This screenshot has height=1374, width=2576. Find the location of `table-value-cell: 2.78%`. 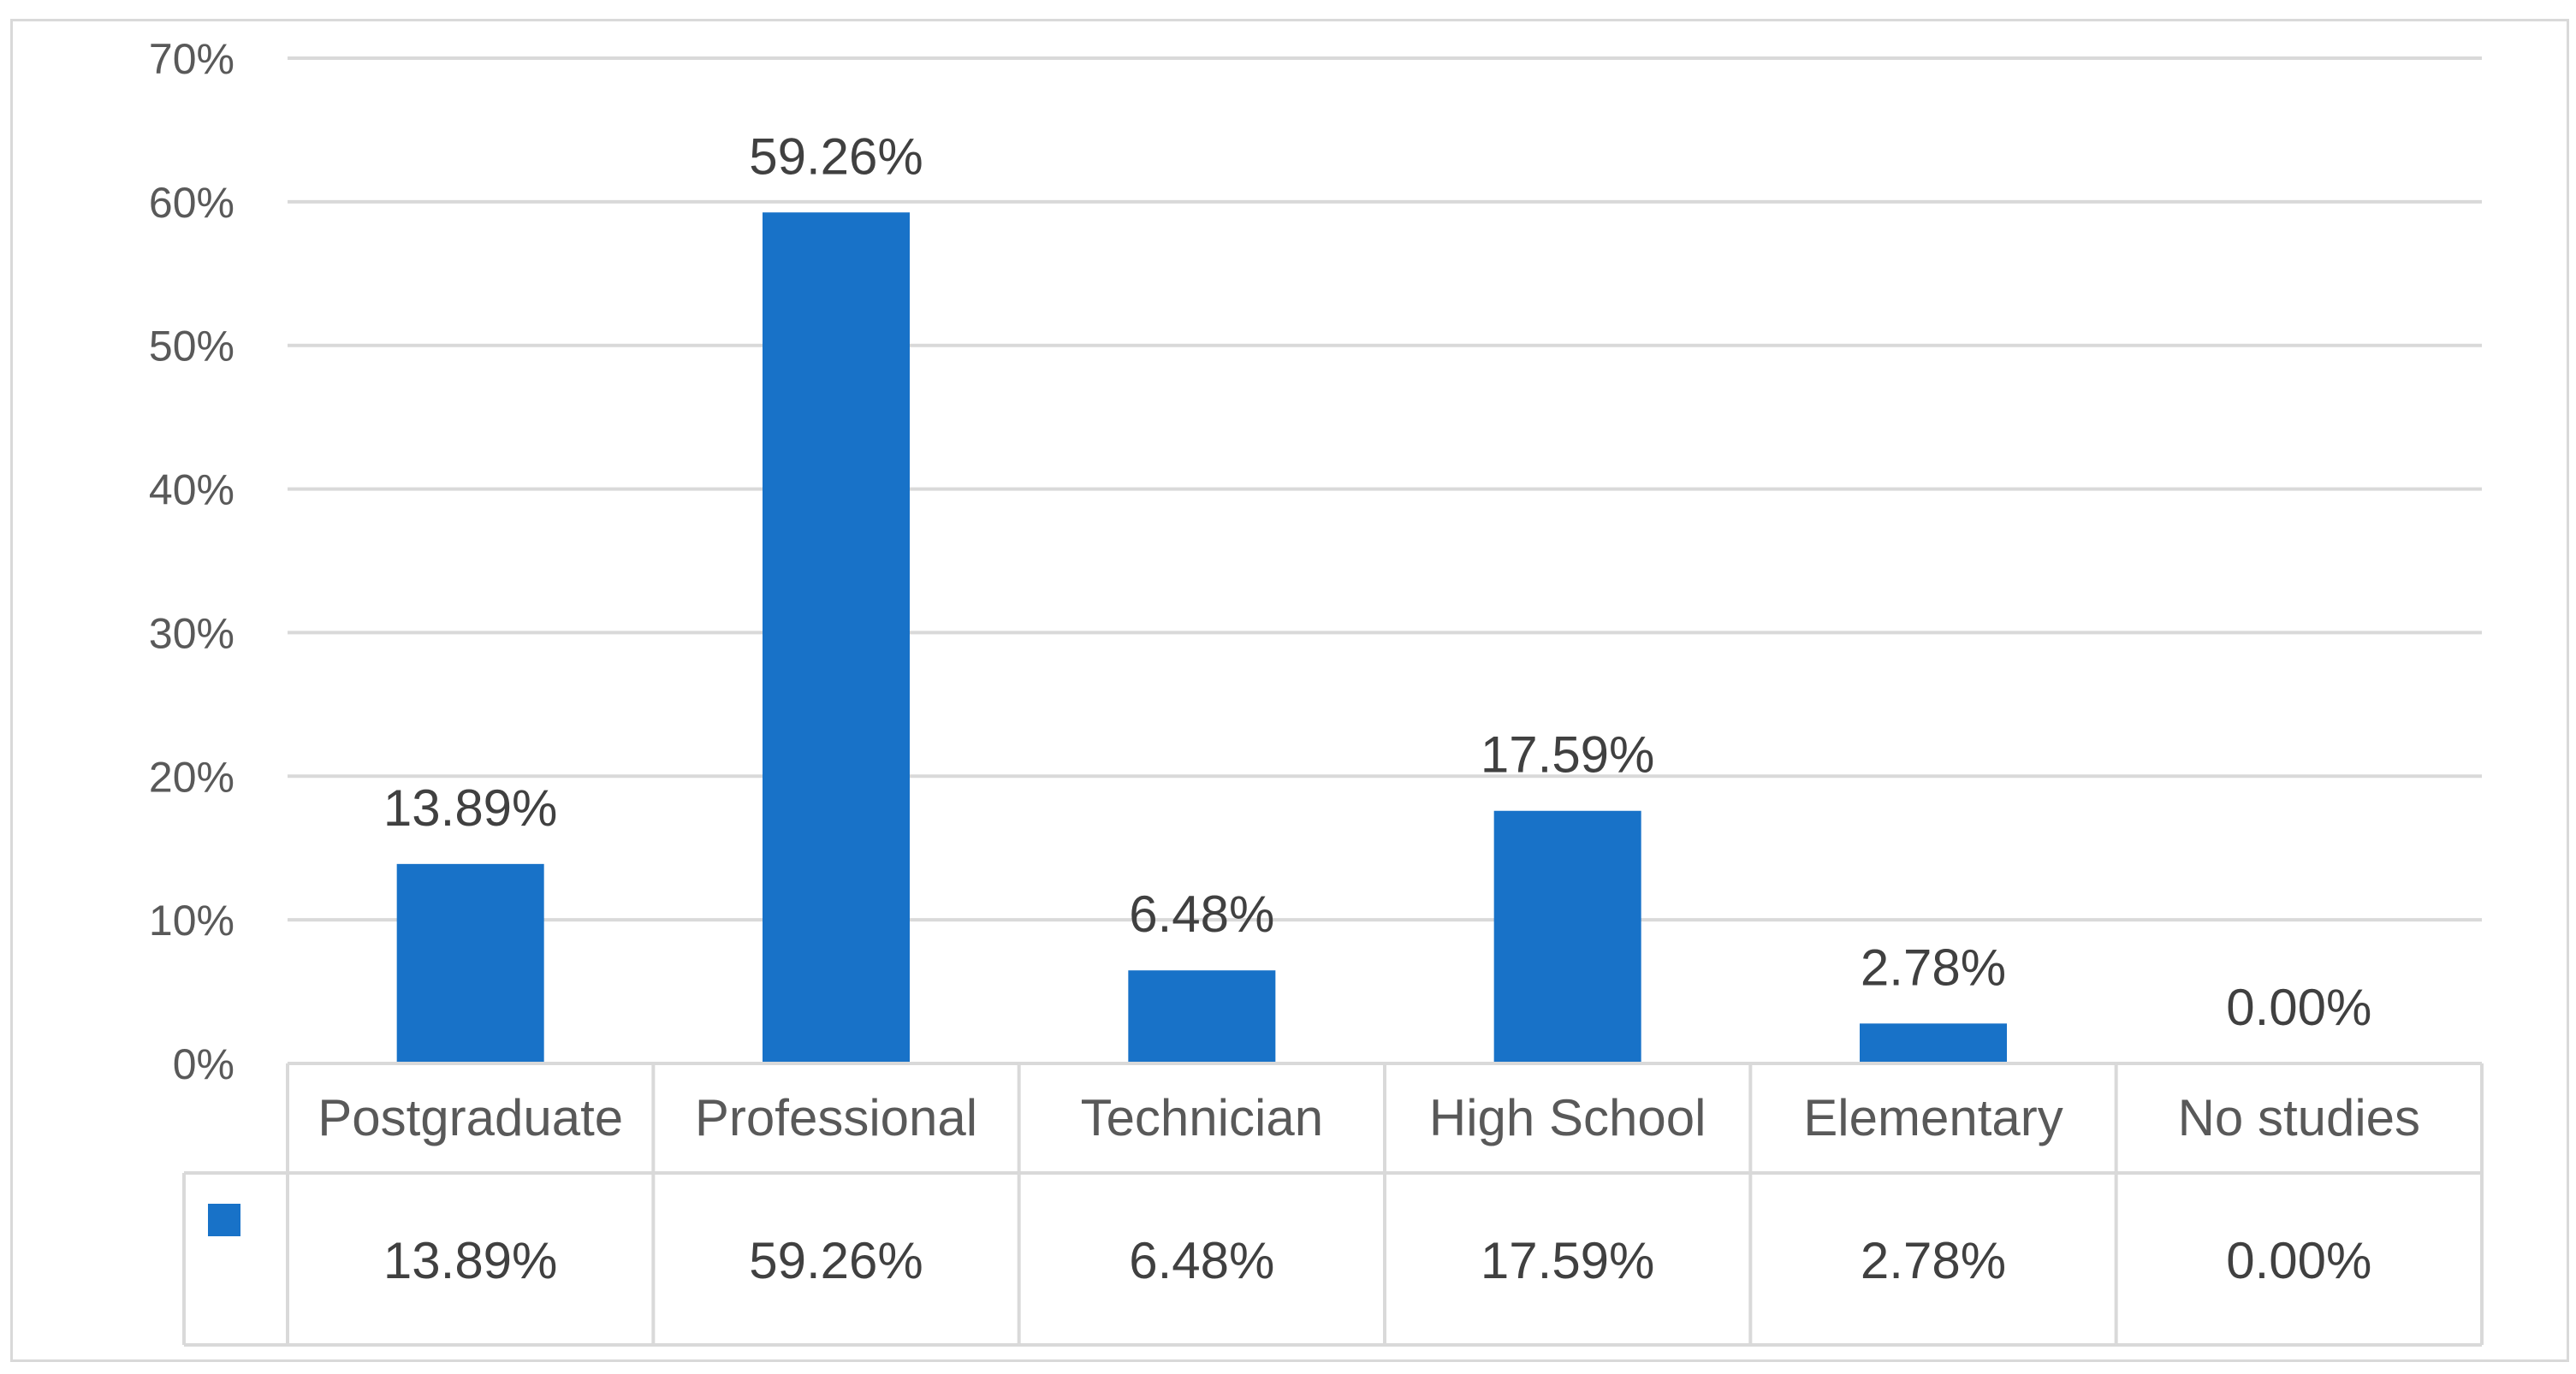

table-value-cell: 2.78% is located at coordinates (1933, 1260).